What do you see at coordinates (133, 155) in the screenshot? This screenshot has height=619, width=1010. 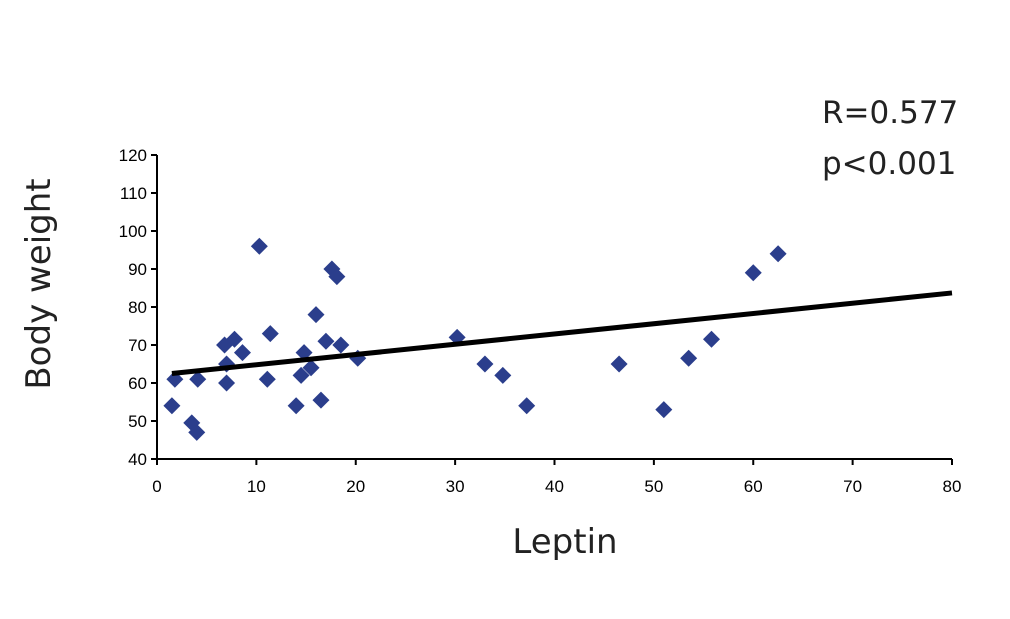 I see `y-tick-label: 120` at bounding box center [133, 155].